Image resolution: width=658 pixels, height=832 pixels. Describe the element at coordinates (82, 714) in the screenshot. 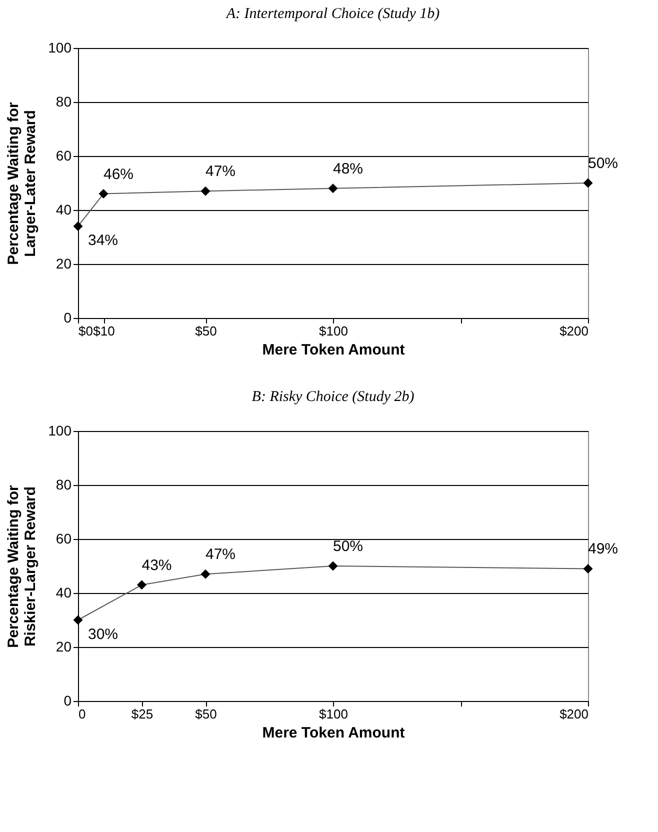

I see `x-tick-label: 0` at that location.